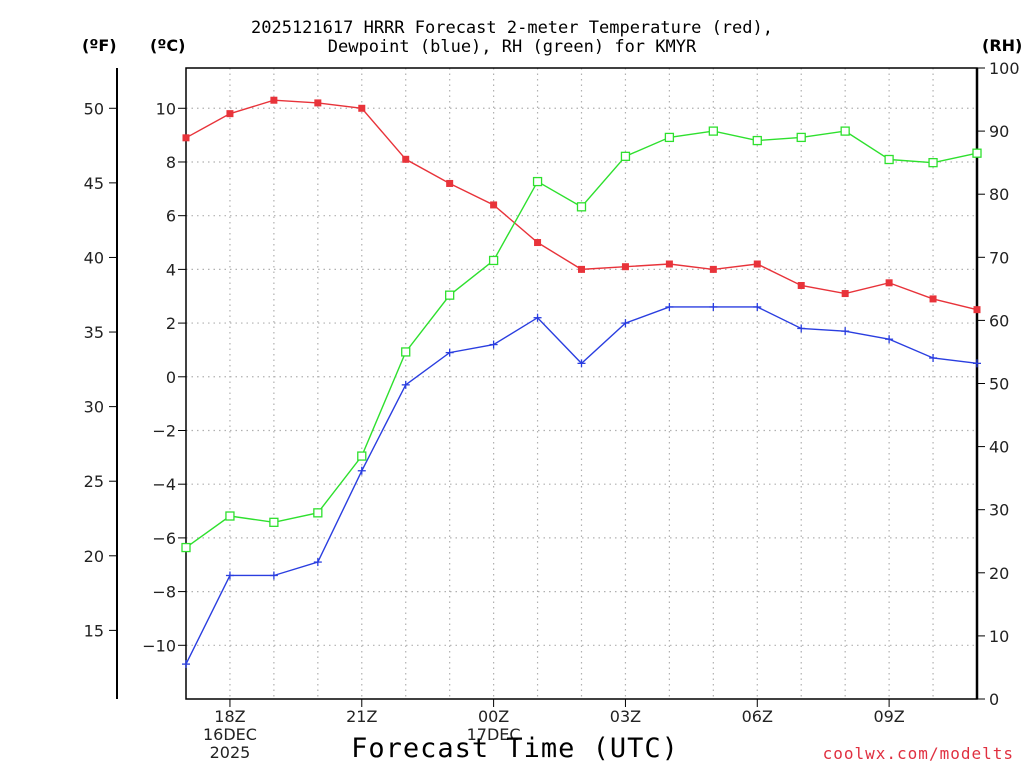 Image resolution: width=1024 pixels, height=768 pixels. Describe the element at coordinates (168, 45) in the screenshot. I see `celsius-axis-label: (ºC)` at that location.